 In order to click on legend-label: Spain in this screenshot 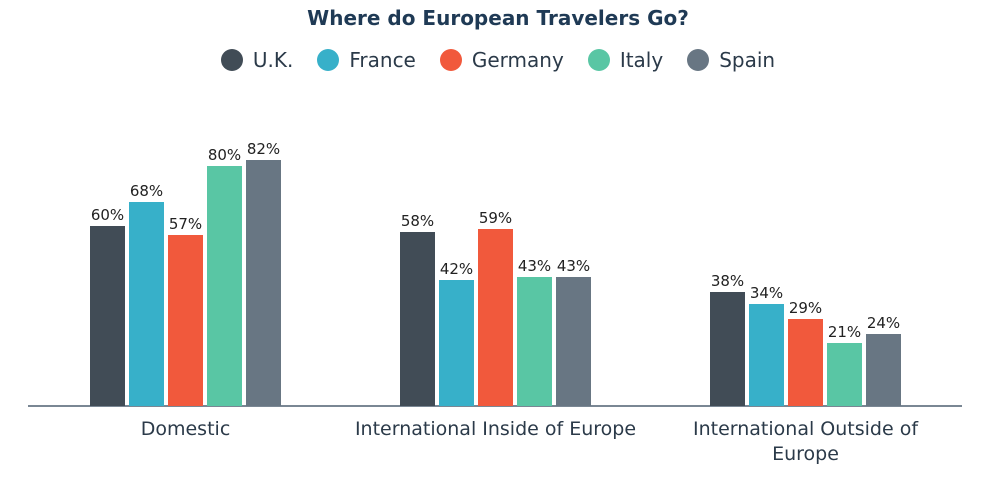, I will do `click(747, 60)`.